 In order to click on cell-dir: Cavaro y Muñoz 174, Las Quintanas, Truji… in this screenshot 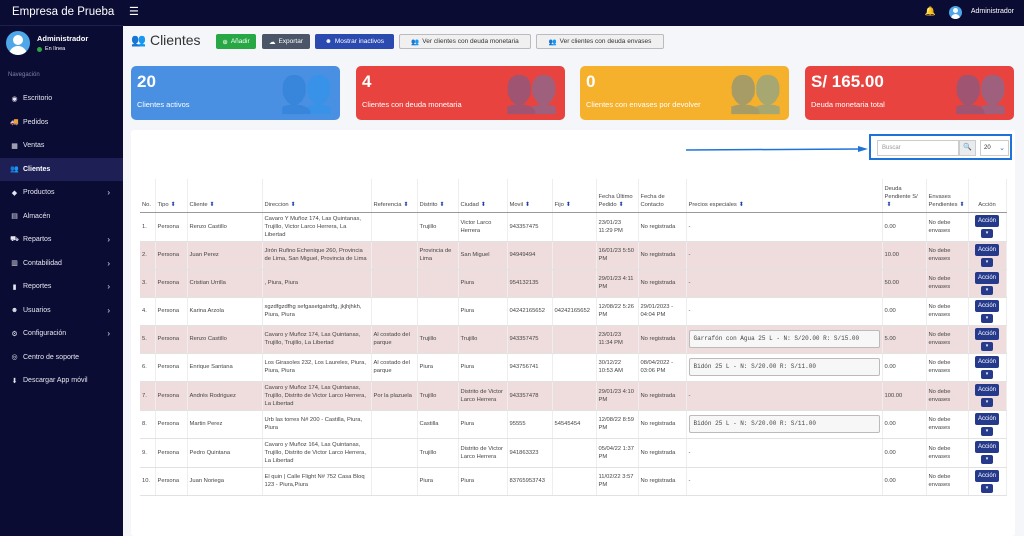, I will do `click(317, 339)`.